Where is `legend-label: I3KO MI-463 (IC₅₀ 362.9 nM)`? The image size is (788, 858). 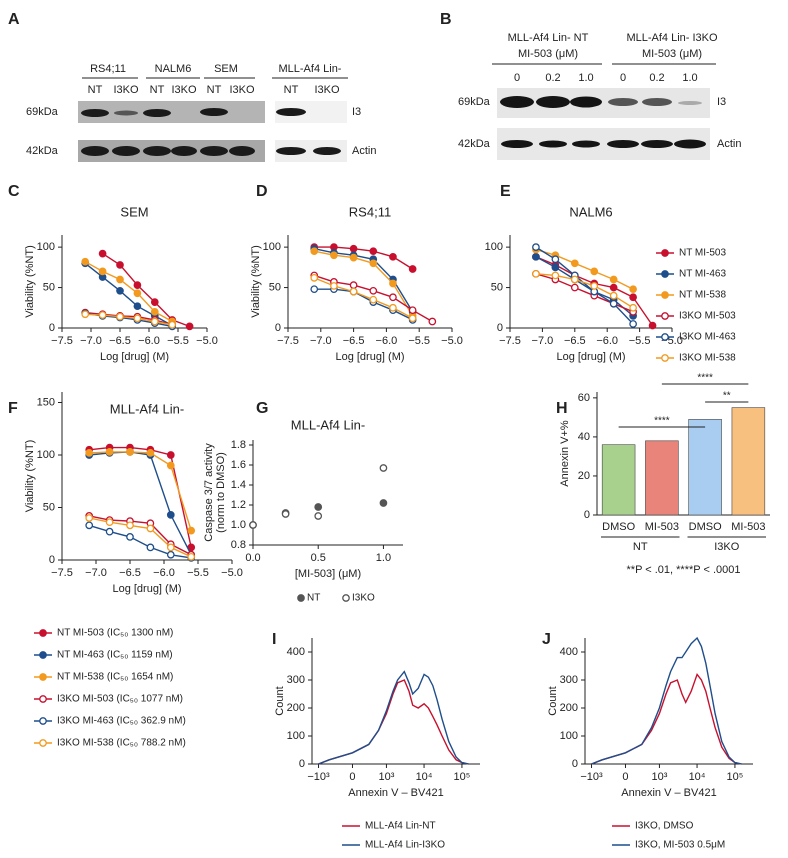
legend-label: I3KO MI-463 (IC₅₀ 362.9 nM) is located at coordinates (121, 721).